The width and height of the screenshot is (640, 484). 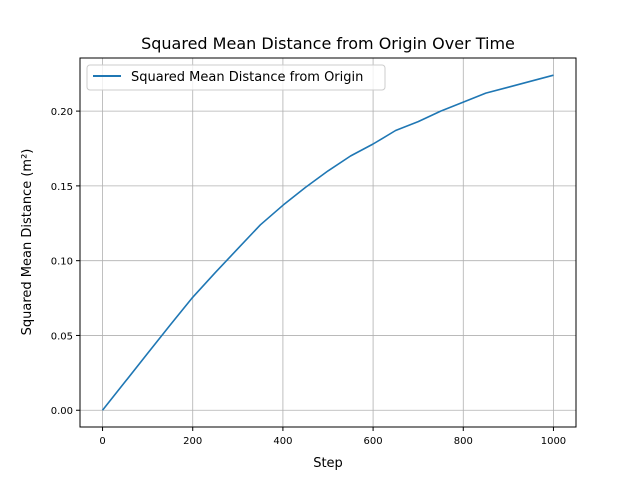 What do you see at coordinates (62, 187) in the screenshot?
I see `y-tick-label: 0.15` at bounding box center [62, 187].